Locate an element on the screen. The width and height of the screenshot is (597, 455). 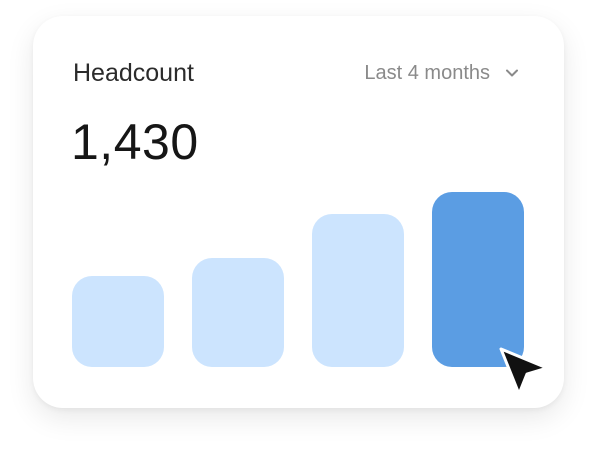
headcount-total: 1,430 is located at coordinates (135, 142).